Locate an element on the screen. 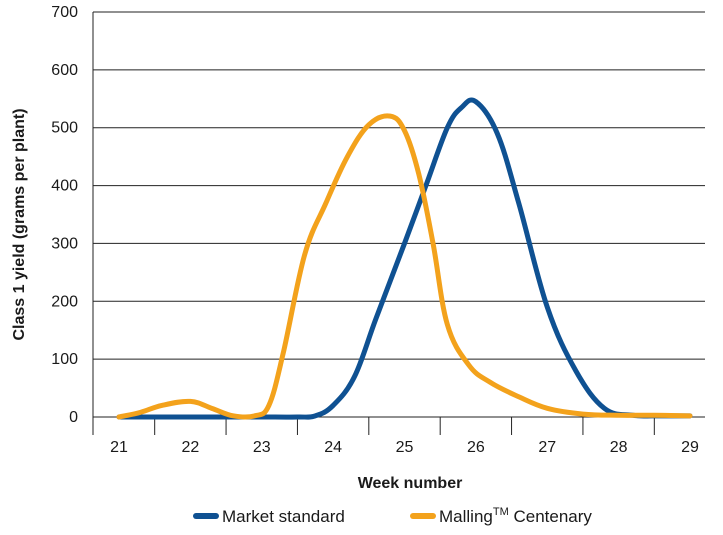 The height and width of the screenshot is (535, 723). legend-label-malling-centenary: MallingTM Centenary is located at coordinates (515, 516).